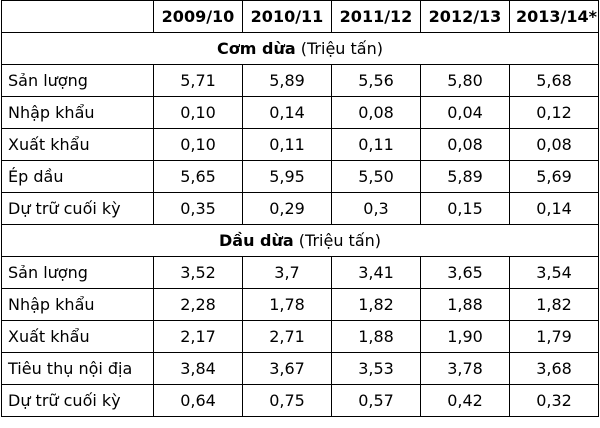 This screenshot has width=600, height=428. I want to click on value-cell: 3,67, so click(287, 368).